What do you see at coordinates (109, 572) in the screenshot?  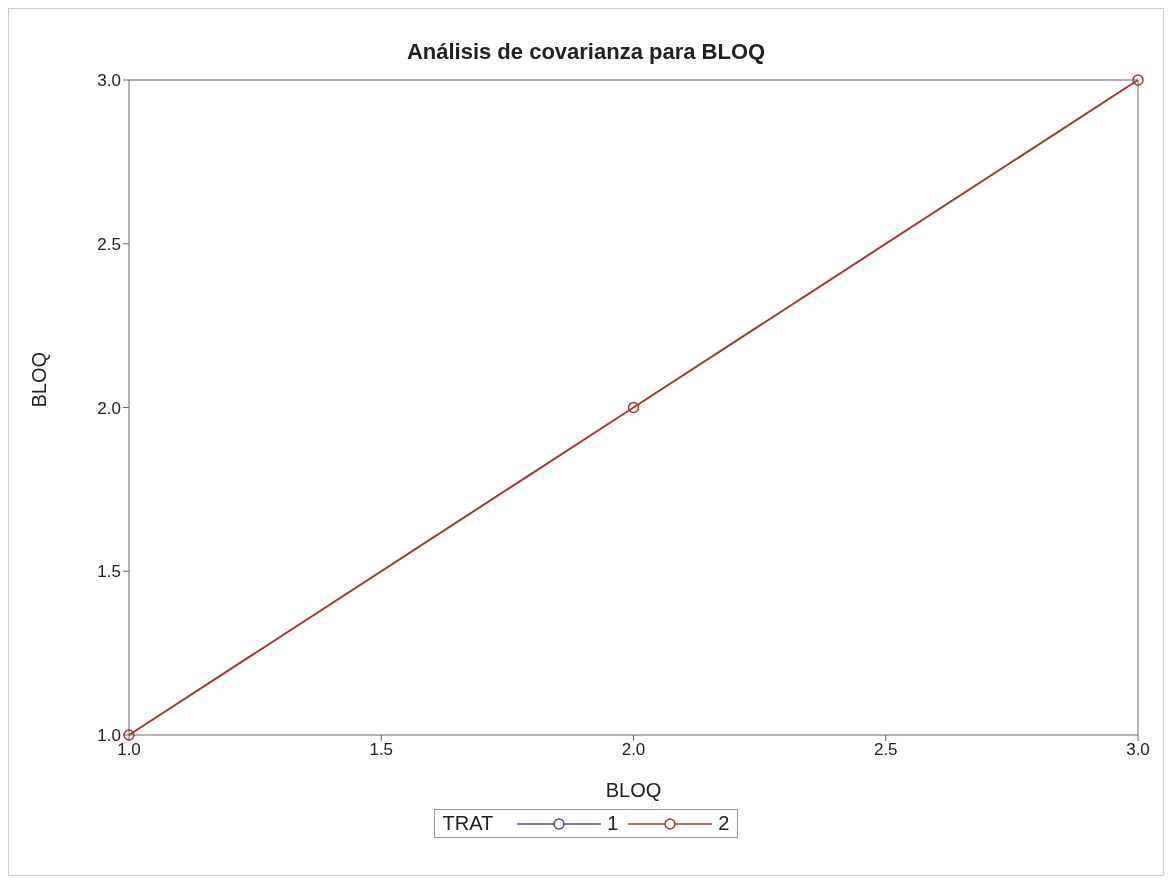 I see `y-tick-label: 1.5` at bounding box center [109, 572].